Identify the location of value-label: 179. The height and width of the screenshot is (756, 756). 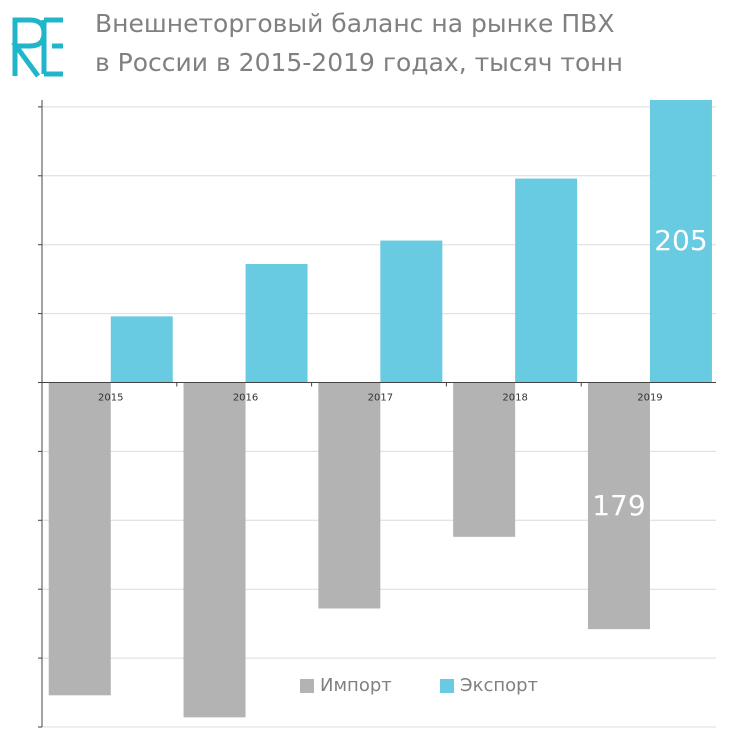
(618, 505).